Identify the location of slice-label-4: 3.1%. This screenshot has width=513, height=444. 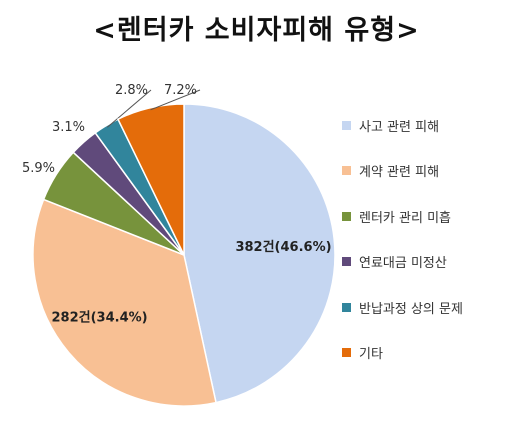
(68, 127).